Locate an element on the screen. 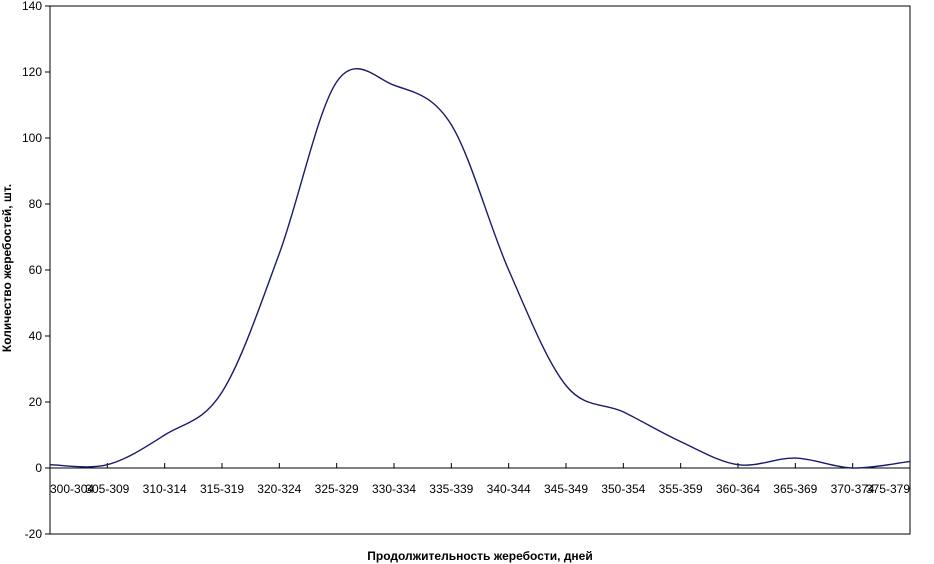 The width and height of the screenshot is (934, 564). y-tick-label: 140 is located at coordinates (32, 6).